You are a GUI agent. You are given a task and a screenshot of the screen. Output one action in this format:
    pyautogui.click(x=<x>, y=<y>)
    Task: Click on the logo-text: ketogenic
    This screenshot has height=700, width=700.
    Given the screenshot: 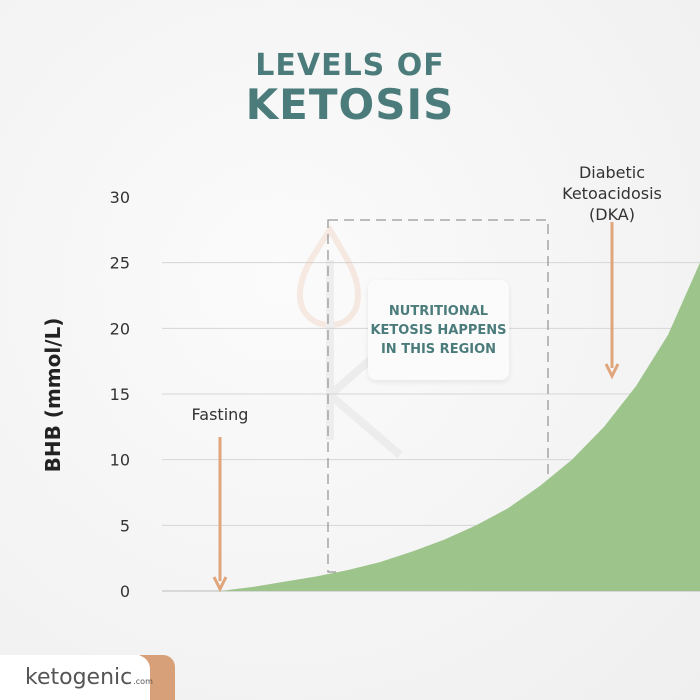 What is the action you would take?
    pyautogui.click(x=79, y=677)
    